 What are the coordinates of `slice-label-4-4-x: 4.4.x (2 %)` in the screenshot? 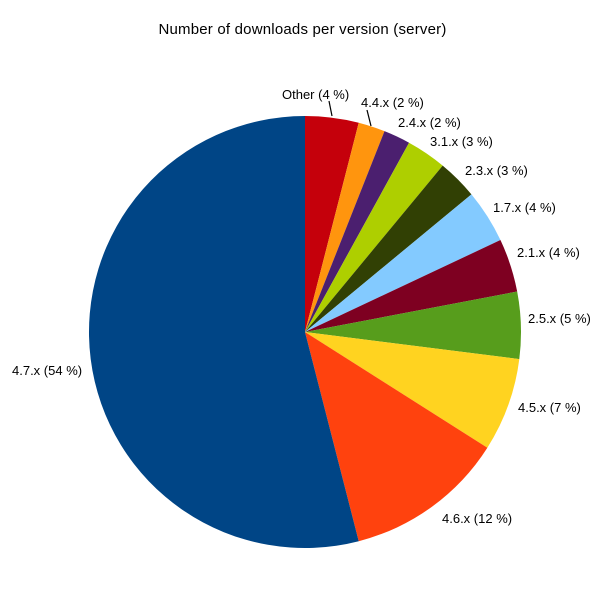 It's located at (392, 102).